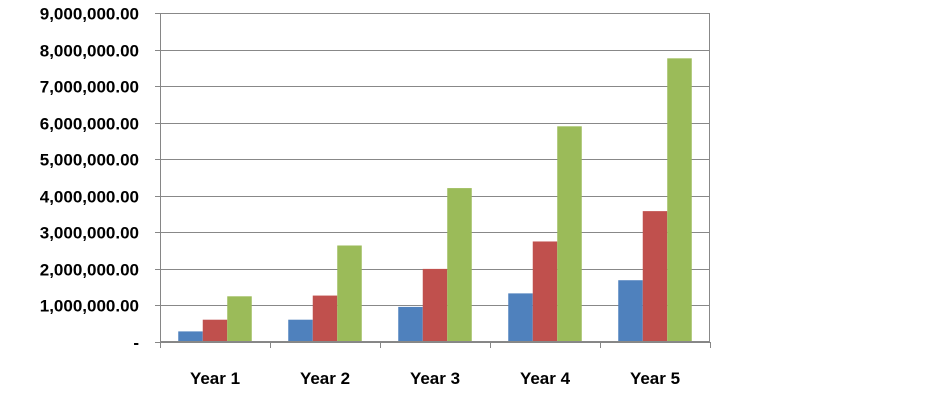  Describe the element at coordinates (325, 378) in the screenshot. I see `x-tick-label-1: Year 2` at that location.